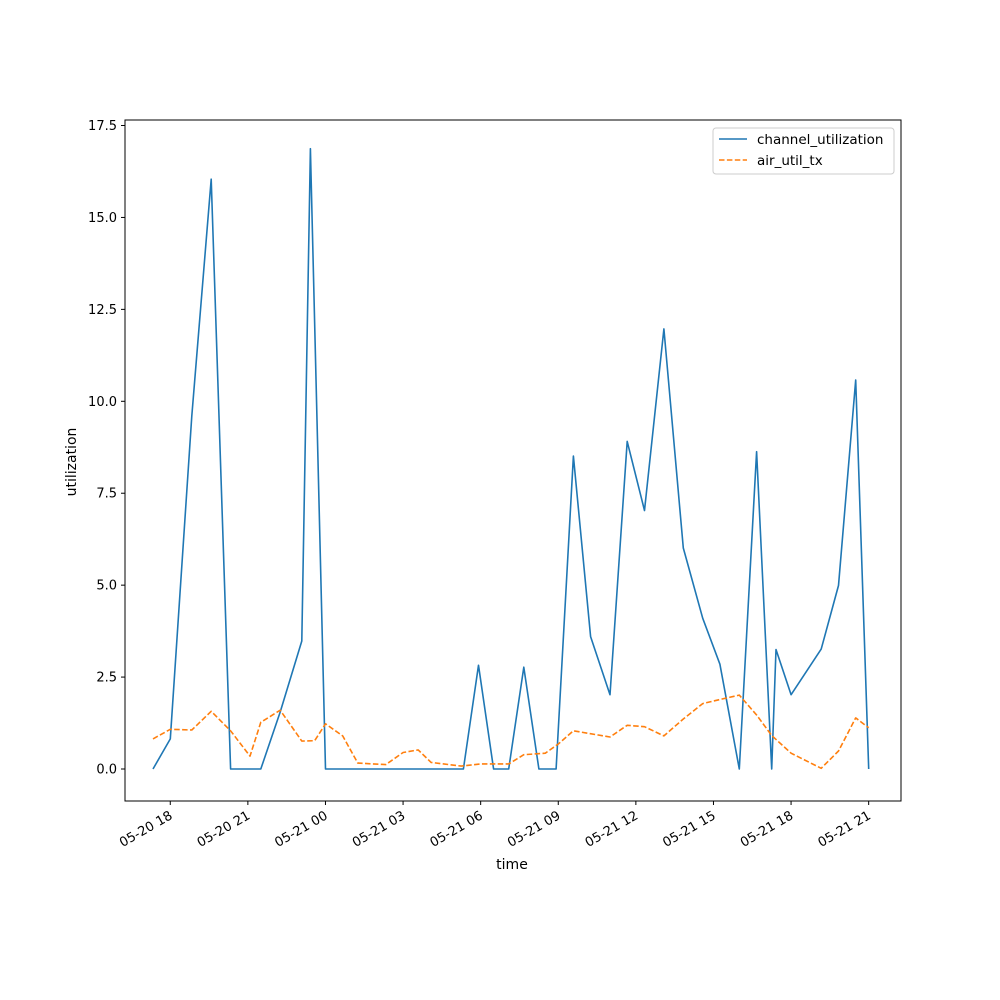 This screenshot has width=1000, height=1000. What do you see at coordinates (534, 829) in the screenshot?
I see `x-tick-label: 05-21 09` at bounding box center [534, 829].